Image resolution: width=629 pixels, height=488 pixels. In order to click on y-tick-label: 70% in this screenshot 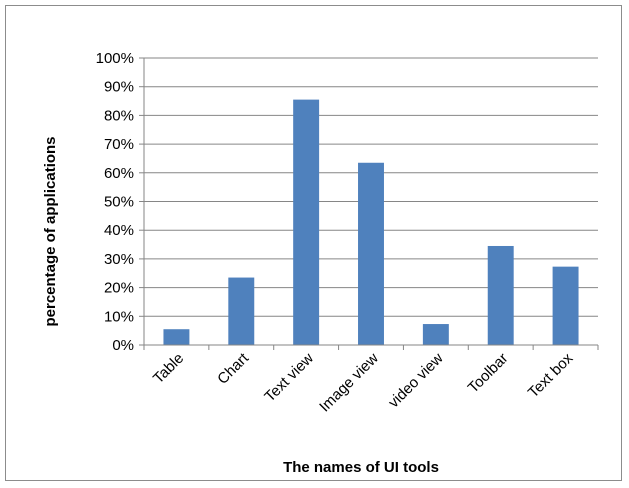, I will do `click(119, 144)`.